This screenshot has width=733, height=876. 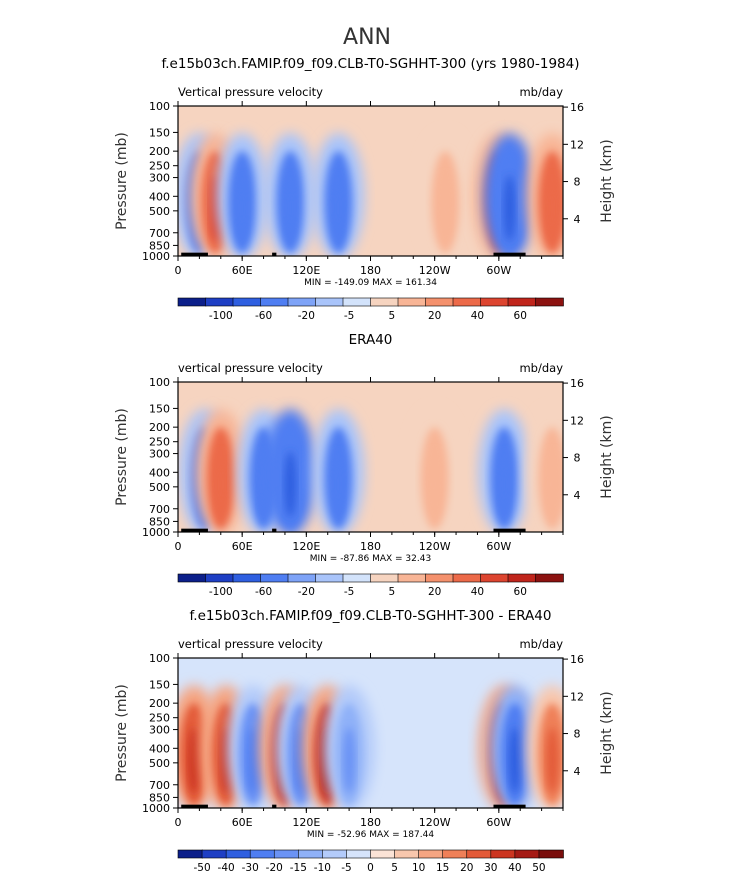 What do you see at coordinates (442, 867) in the screenshot?
I see `colorbar-label: 15` at bounding box center [442, 867].